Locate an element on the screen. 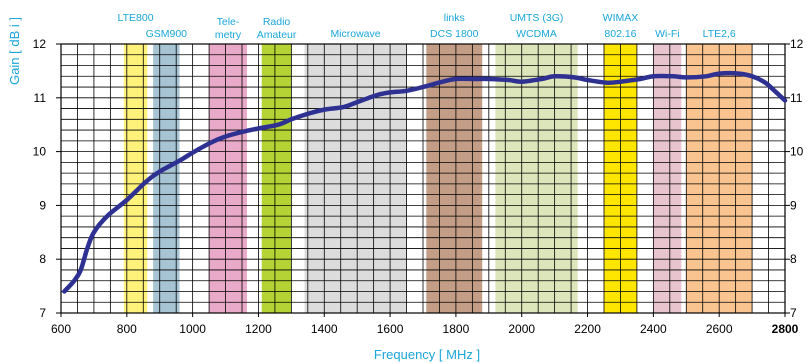  x-tick-label: 2800 is located at coordinates (785, 329).